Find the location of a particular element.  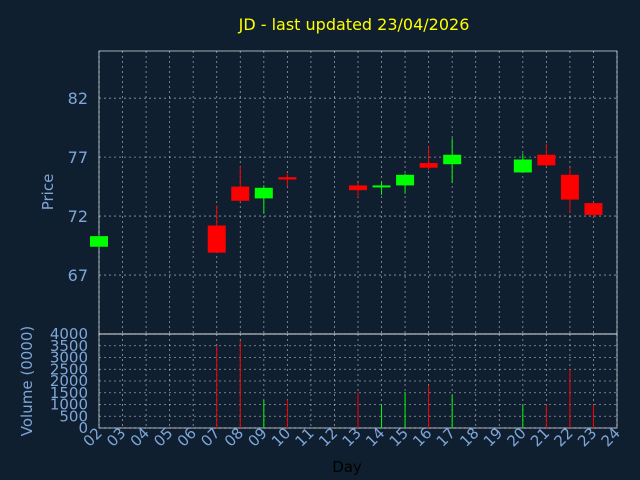

volume-tick-label: 0 is located at coordinates (83, 428).